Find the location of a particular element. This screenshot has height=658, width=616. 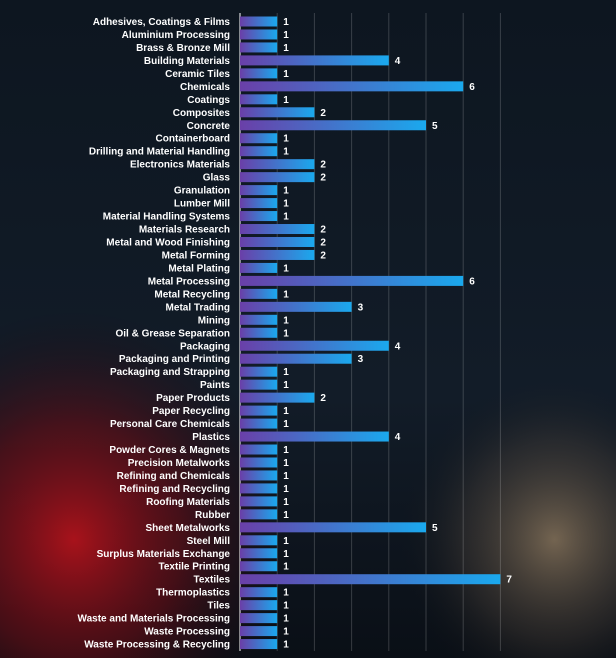

category-label: Mining is located at coordinates (214, 320).